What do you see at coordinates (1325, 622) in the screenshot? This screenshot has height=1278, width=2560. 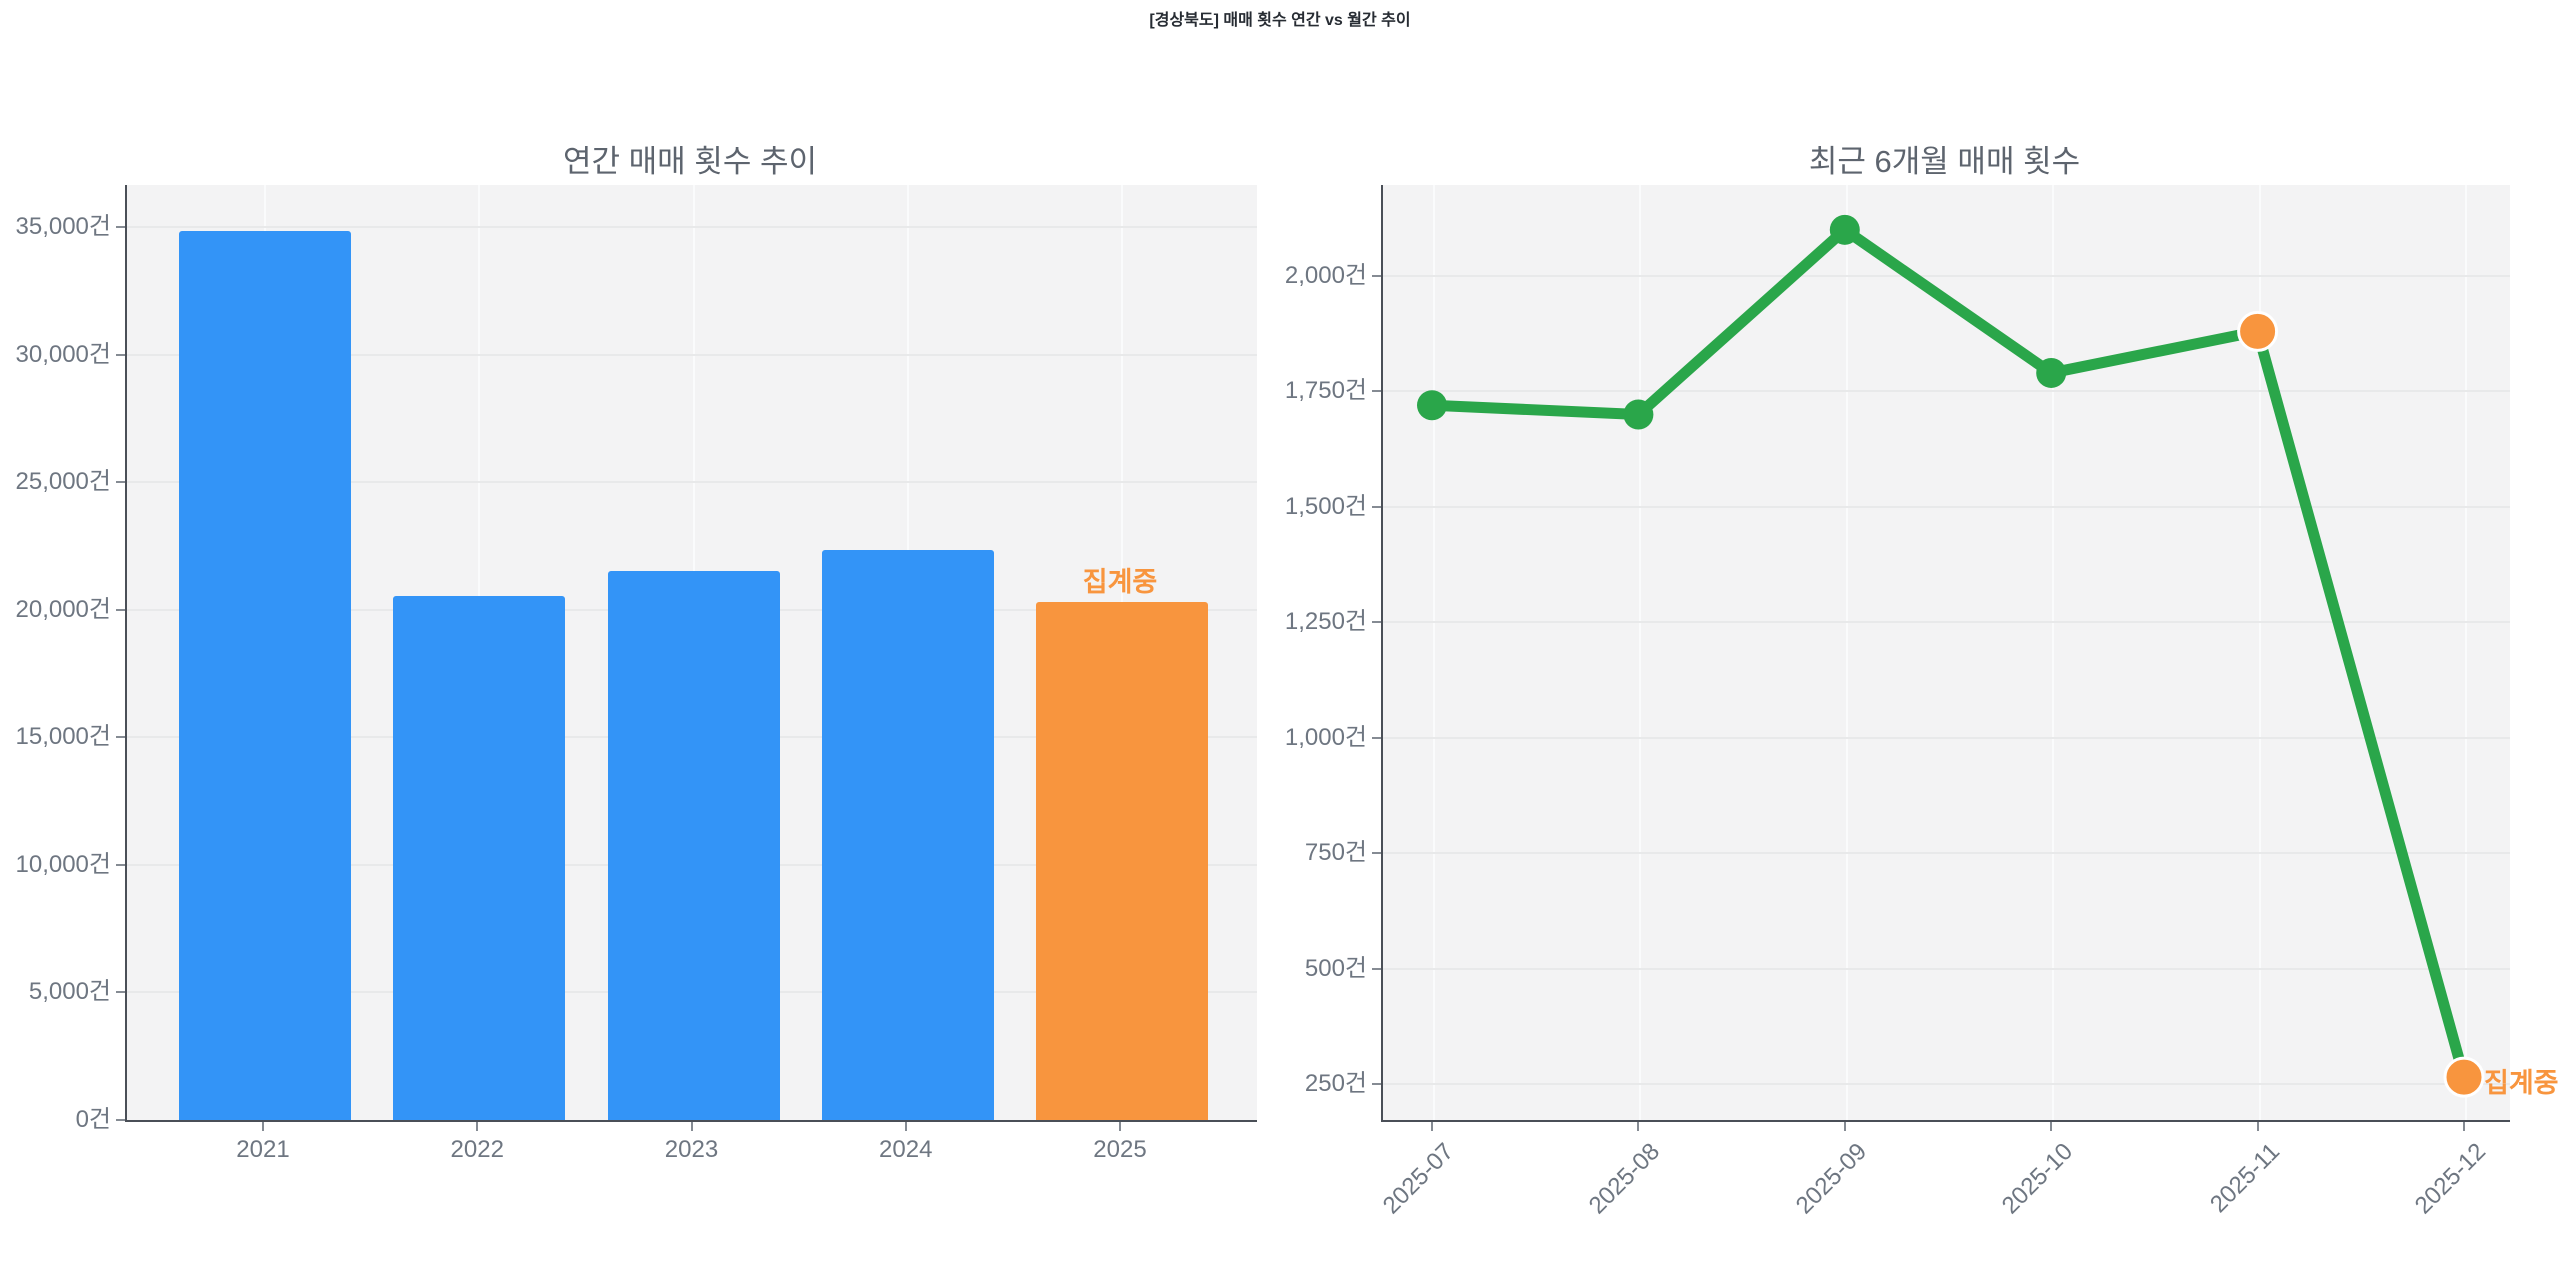 I see `y-tick-label: 1,250건` at bounding box center [1325, 622].